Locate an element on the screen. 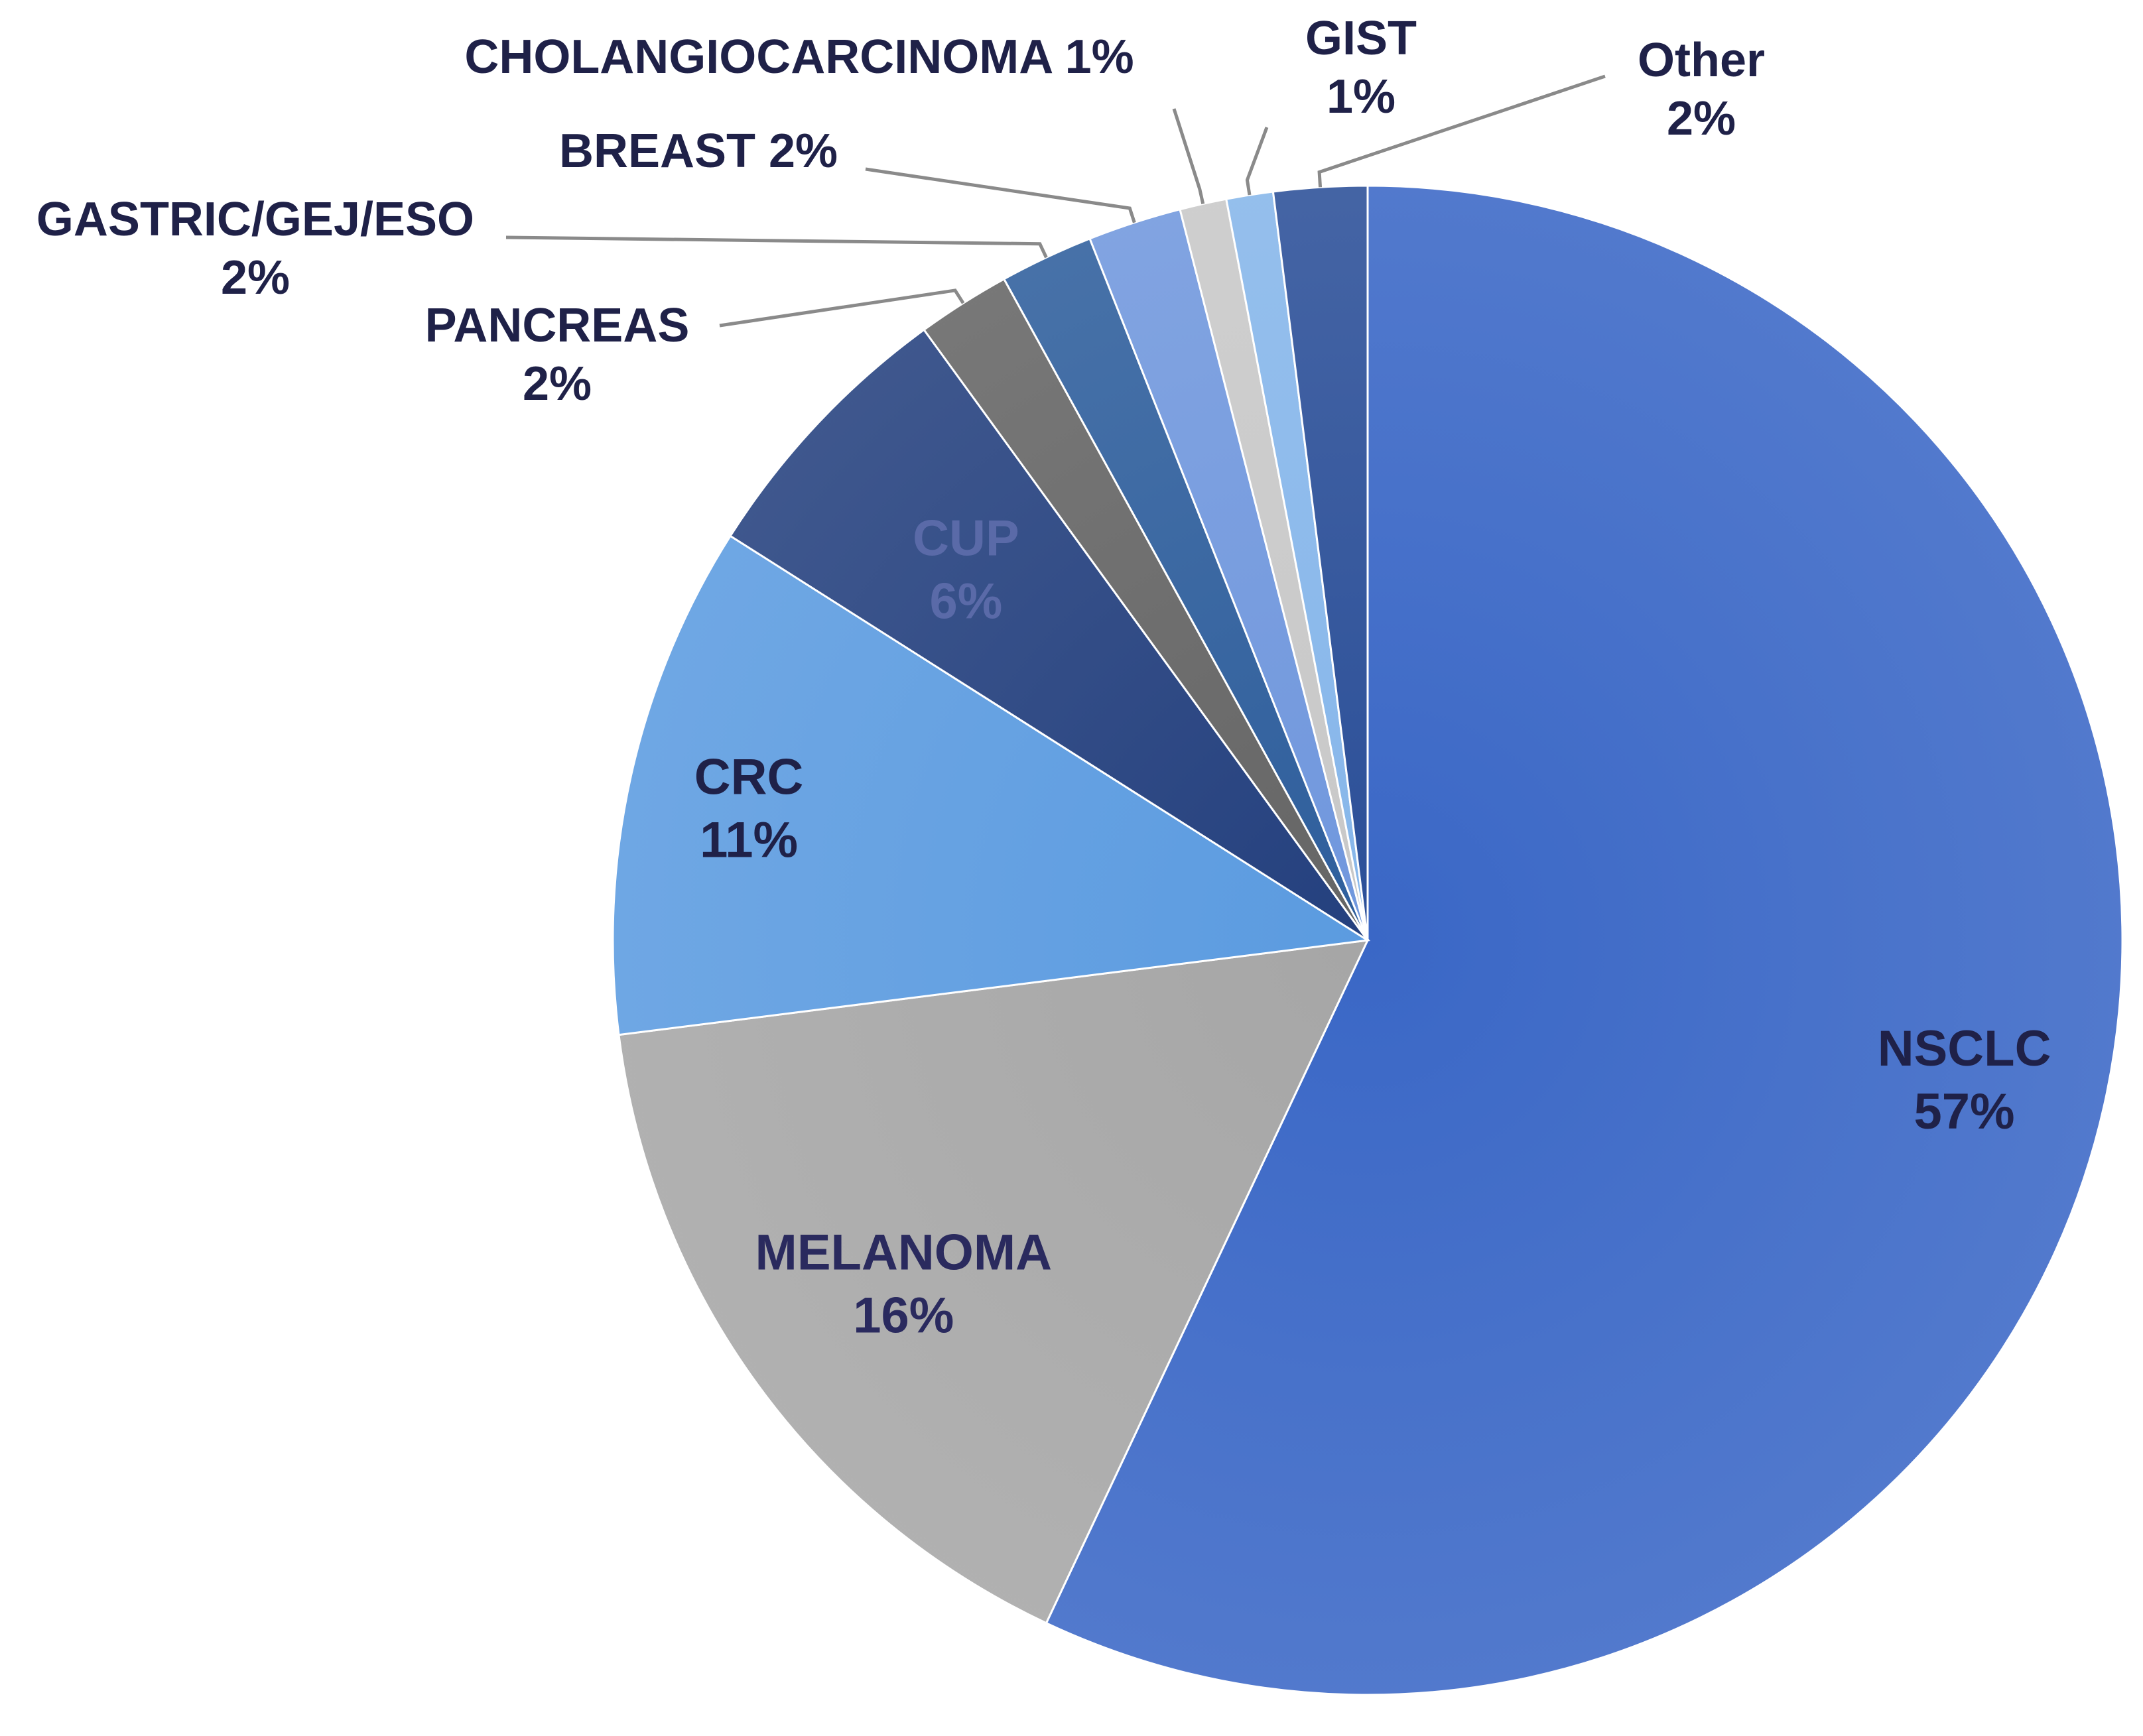 The height and width of the screenshot is (1736, 2143). slice-label-other: Other 2% is located at coordinates (1702, 89).